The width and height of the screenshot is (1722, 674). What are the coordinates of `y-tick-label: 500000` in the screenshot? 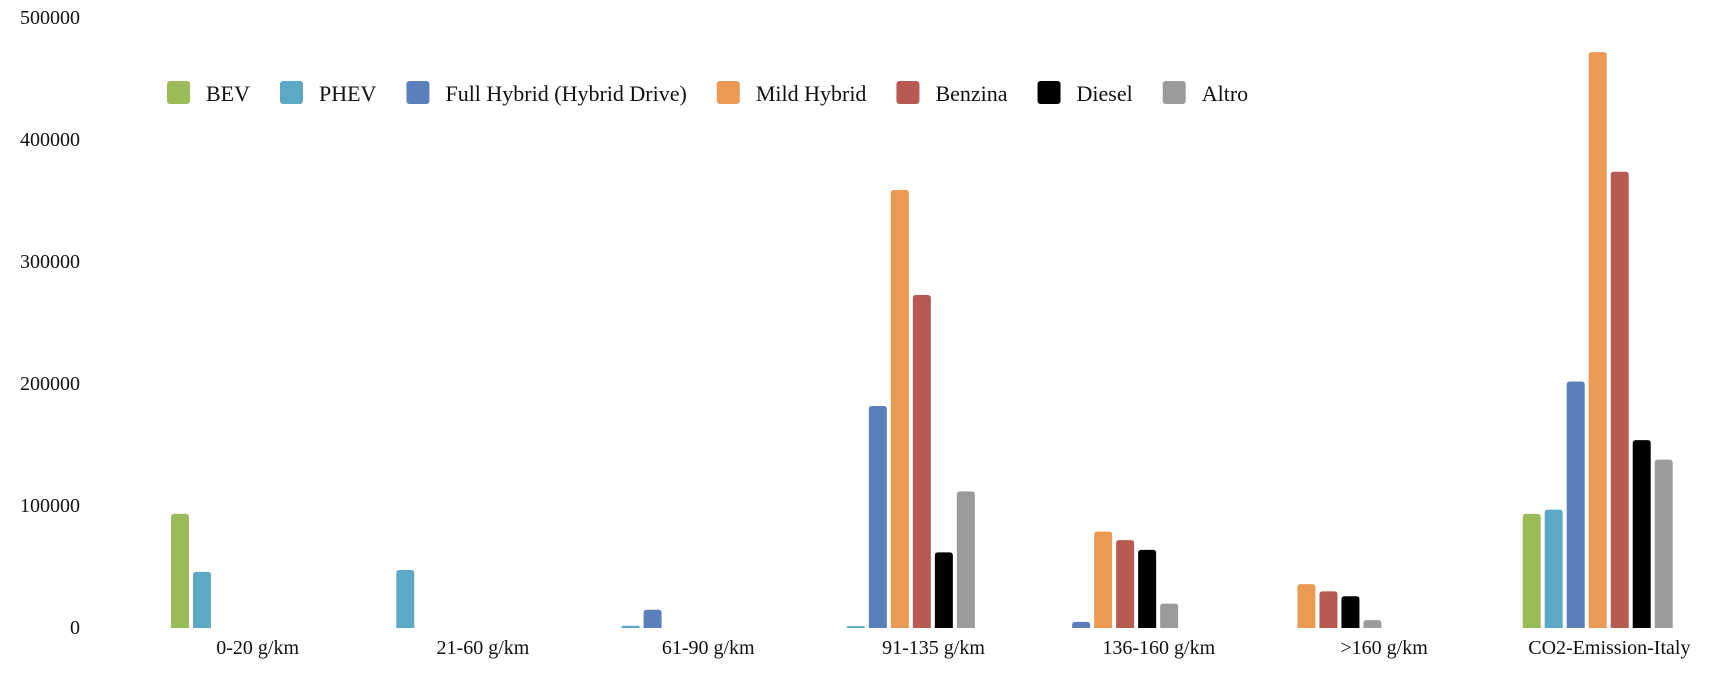 It's located at (50, 18).